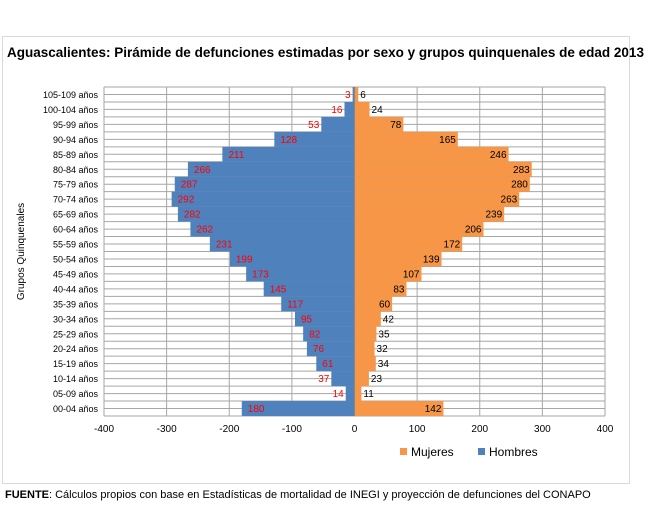 The height and width of the screenshot is (512, 645). What do you see at coordinates (186, 200) in the screenshot?
I see `data-label-hombres: 292` at bounding box center [186, 200].